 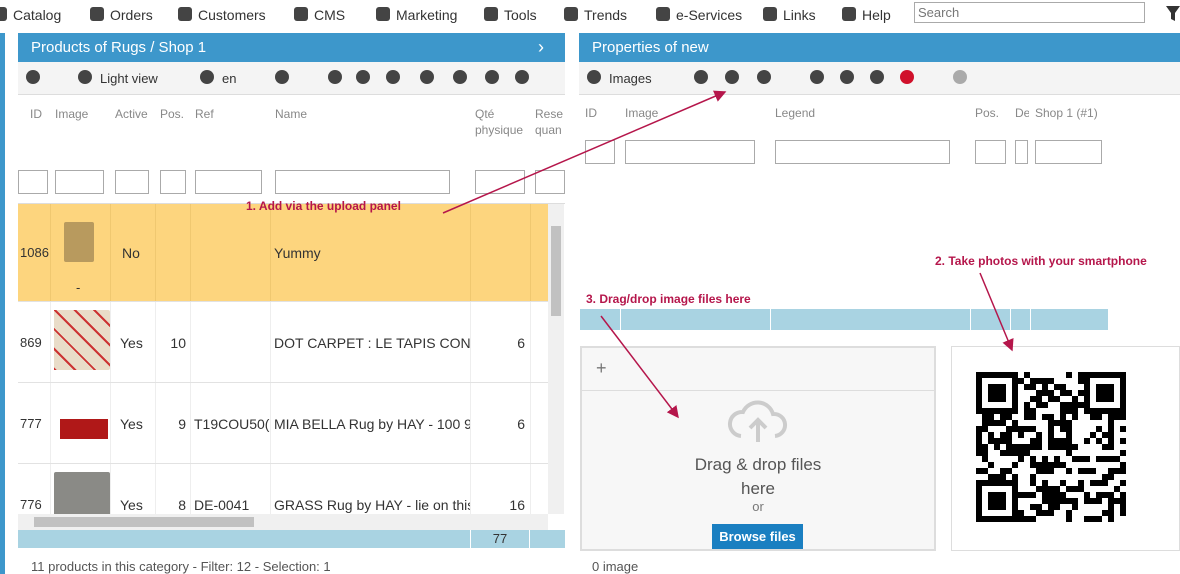 What do you see at coordinates (131, 15) in the screenshot?
I see `menu-item: Orders` at bounding box center [131, 15].